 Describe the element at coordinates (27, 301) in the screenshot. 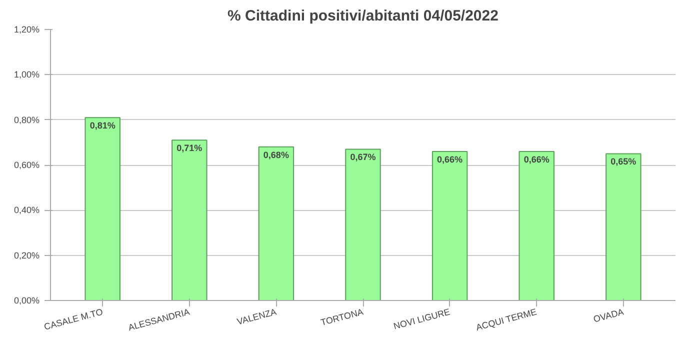

I see `y-tick-label: 0,00%` at that location.